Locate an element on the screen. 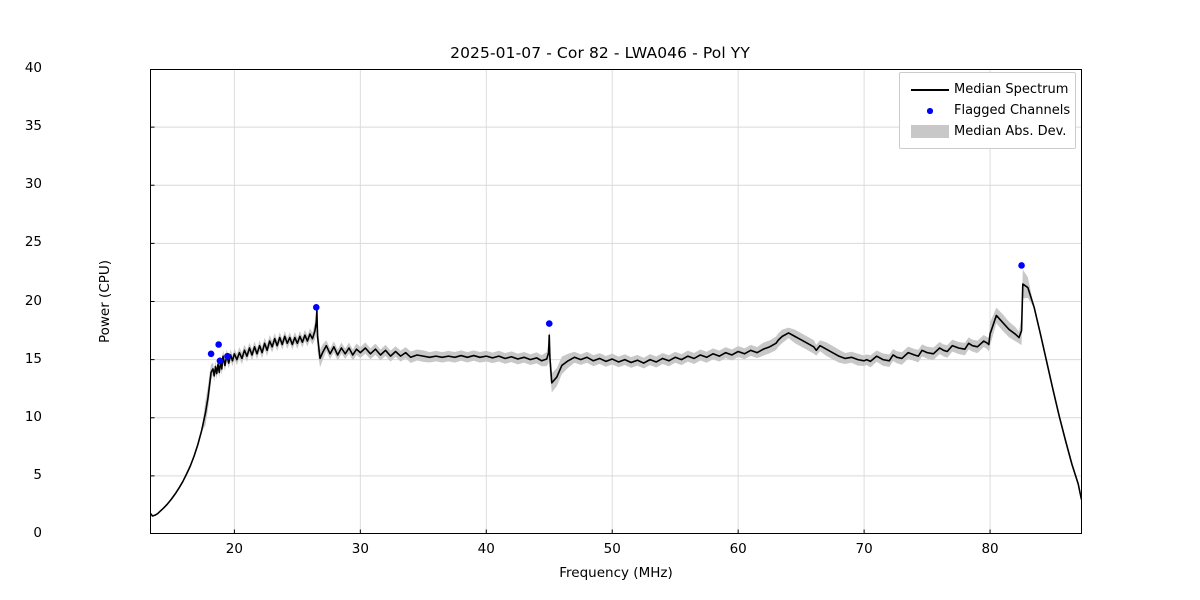 The width and height of the screenshot is (1200, 600). y-tick-label: 35 is located at coordinates (33, 126).